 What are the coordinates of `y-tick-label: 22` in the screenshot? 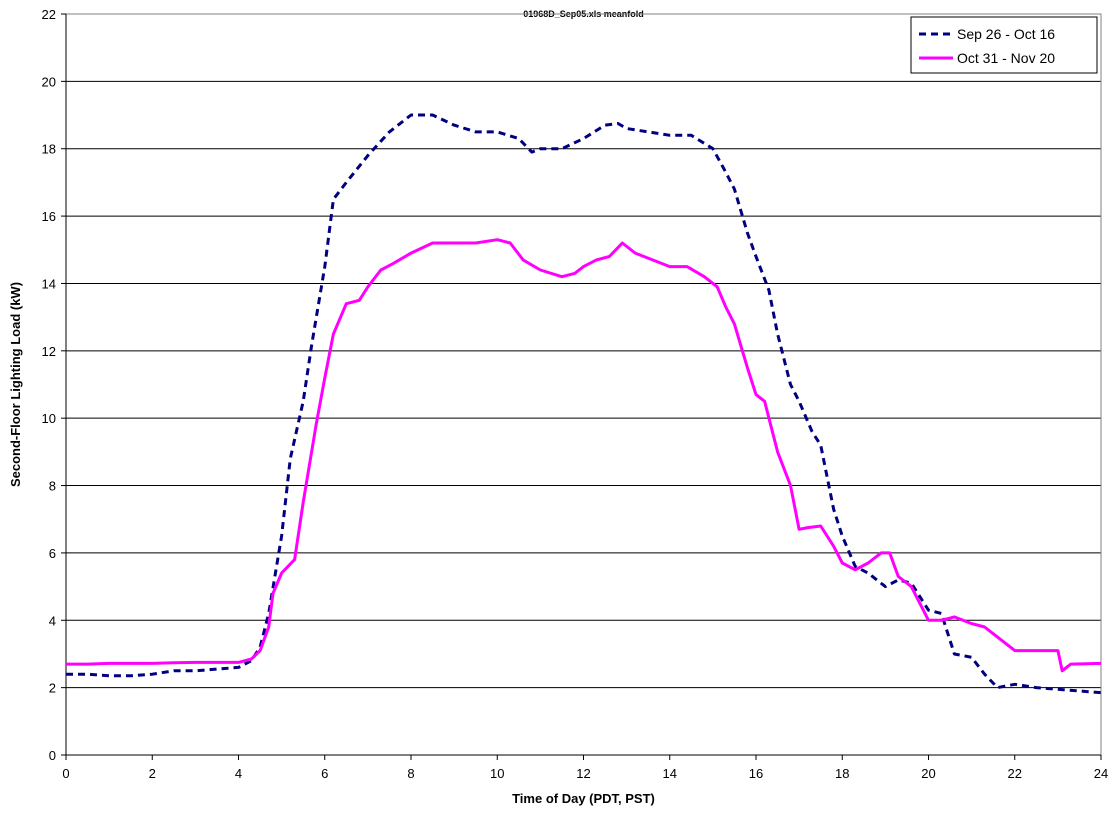 It's located at (49, 14).